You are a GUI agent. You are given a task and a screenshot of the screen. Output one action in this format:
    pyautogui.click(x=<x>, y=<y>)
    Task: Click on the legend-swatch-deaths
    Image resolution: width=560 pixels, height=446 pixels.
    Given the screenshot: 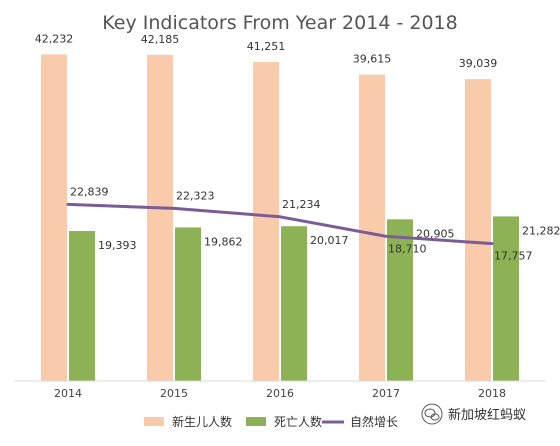 What is the action you would take?
    pyautogui.click(x=256, y=421)
    